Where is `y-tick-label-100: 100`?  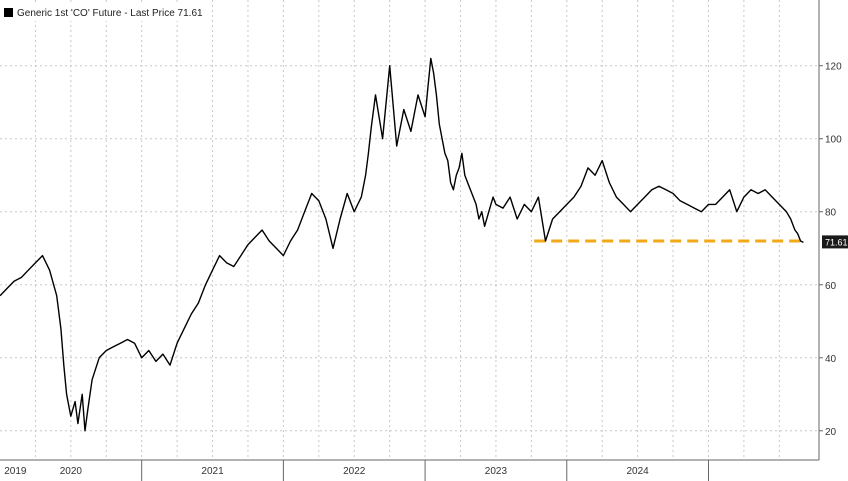
y-tick-label-100: 100 is located at coordinates (833, 140).